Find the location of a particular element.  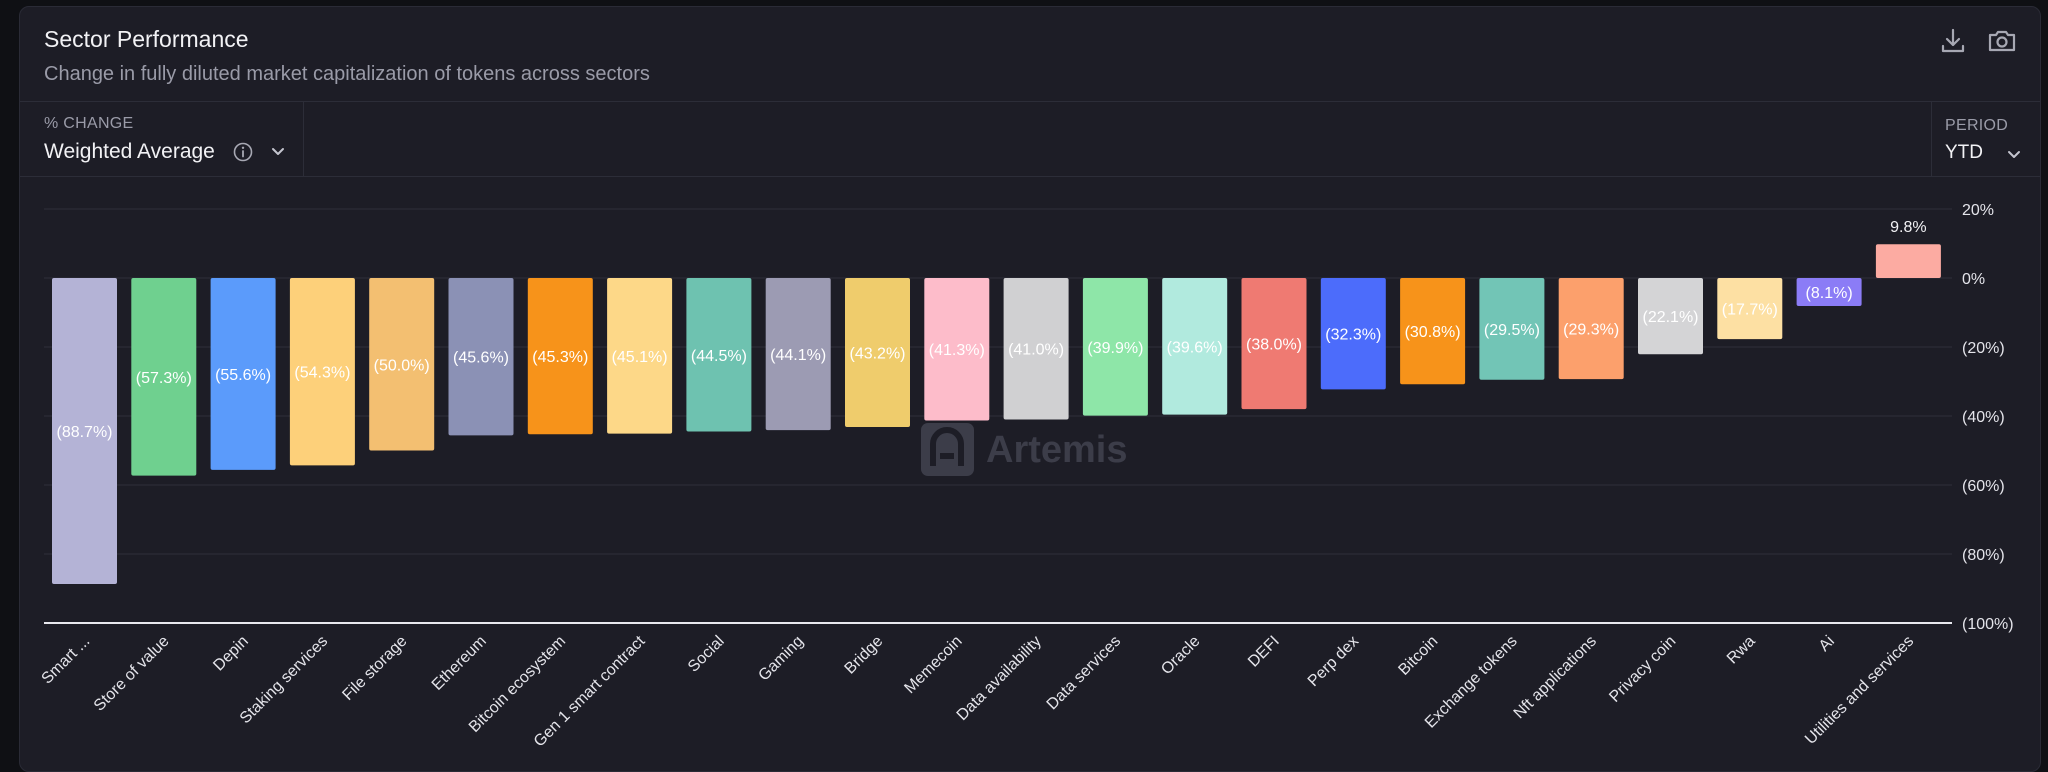

data-label: (39.9%) is located at coordinates (1115, 348).